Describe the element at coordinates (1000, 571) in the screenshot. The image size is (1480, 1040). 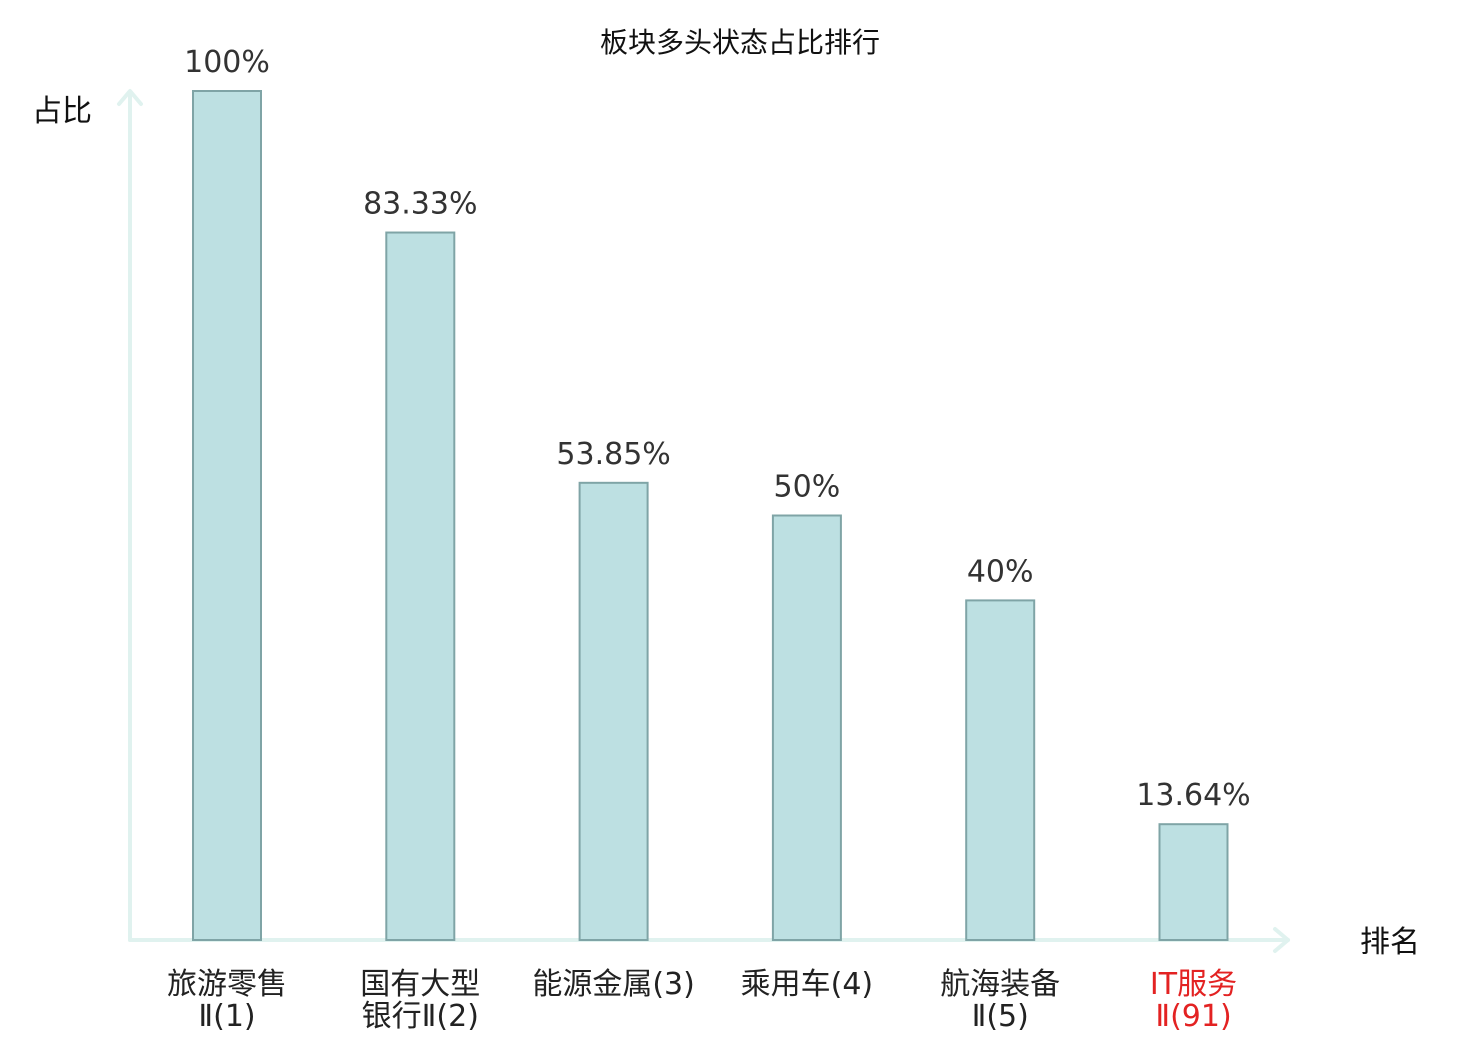
I see `value-label: 40%` at that location.